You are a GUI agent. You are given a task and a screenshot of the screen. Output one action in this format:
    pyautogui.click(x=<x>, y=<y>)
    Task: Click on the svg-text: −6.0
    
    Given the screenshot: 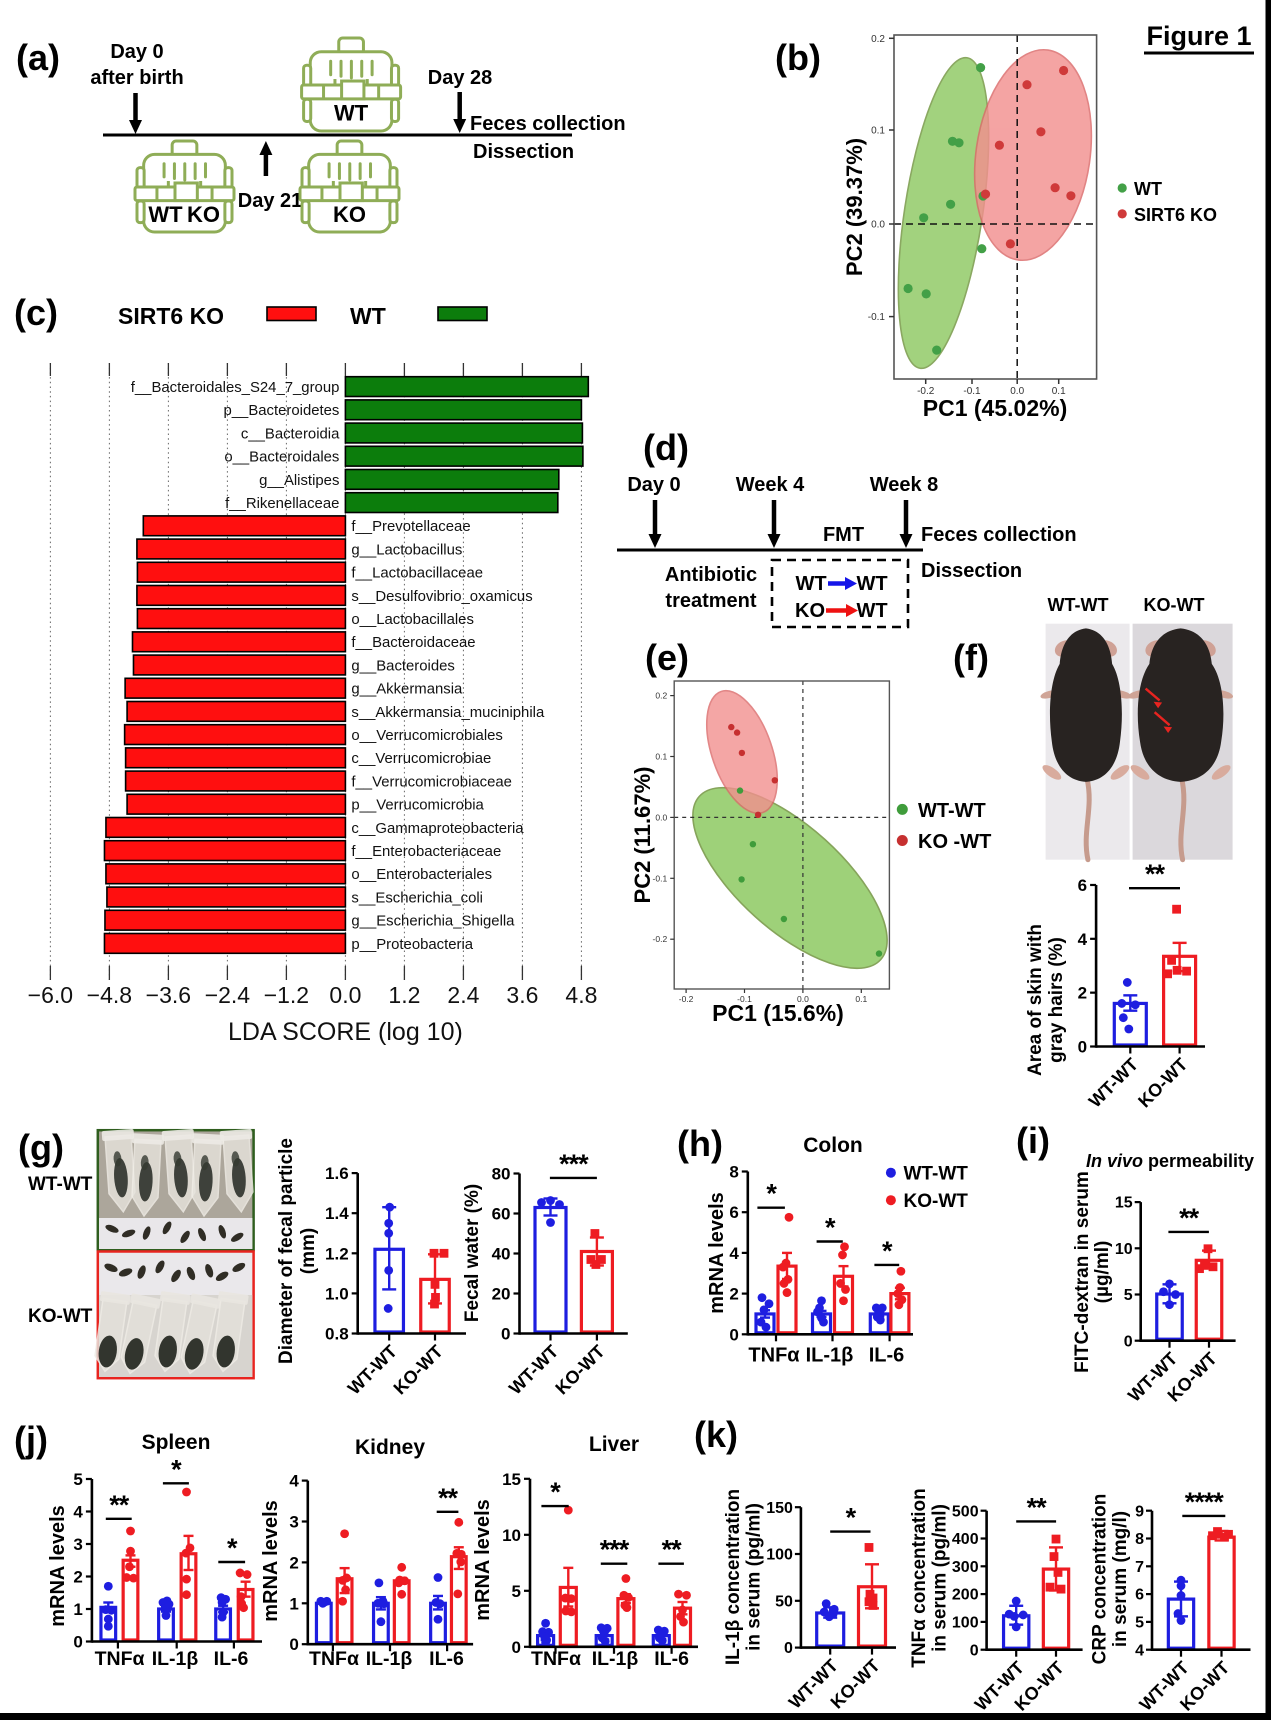 What is the action you would take?
    pyautogui.click(x=50, y=995)
    